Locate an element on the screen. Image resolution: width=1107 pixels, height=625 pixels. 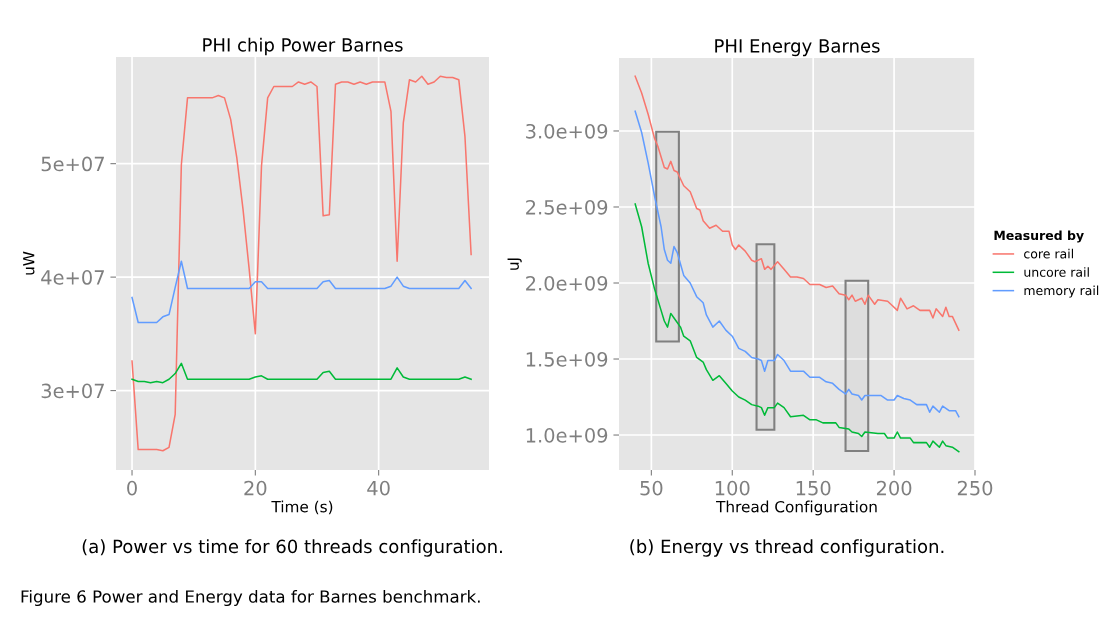
y-axis-title: uW is located at coordinates (29, 263).